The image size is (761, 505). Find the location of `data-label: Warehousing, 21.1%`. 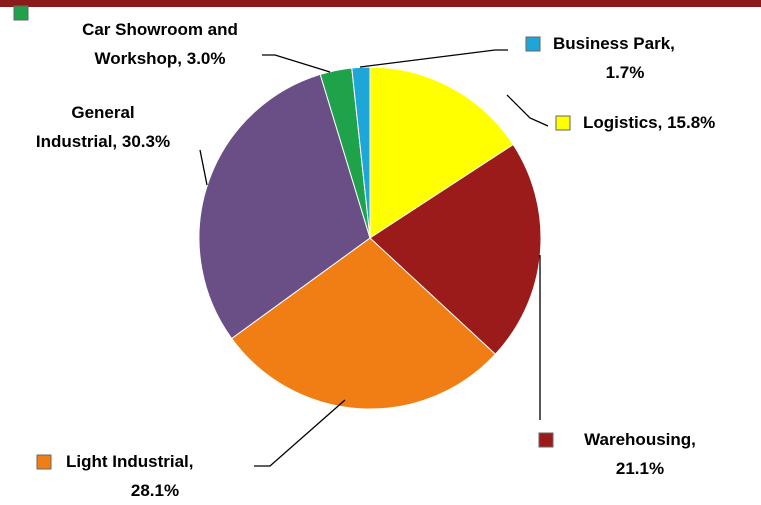

data-label: Warehousing, 21.1% is located at coordinates (640, 454).